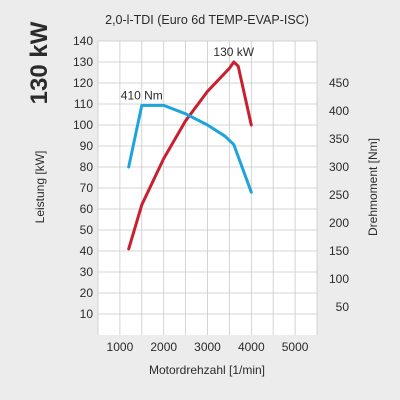 This screenshot has width=400, height=400. Describe the element at coordinates (295, 347) in the screenshot. I see `x-tick-label: 5000` at that location.